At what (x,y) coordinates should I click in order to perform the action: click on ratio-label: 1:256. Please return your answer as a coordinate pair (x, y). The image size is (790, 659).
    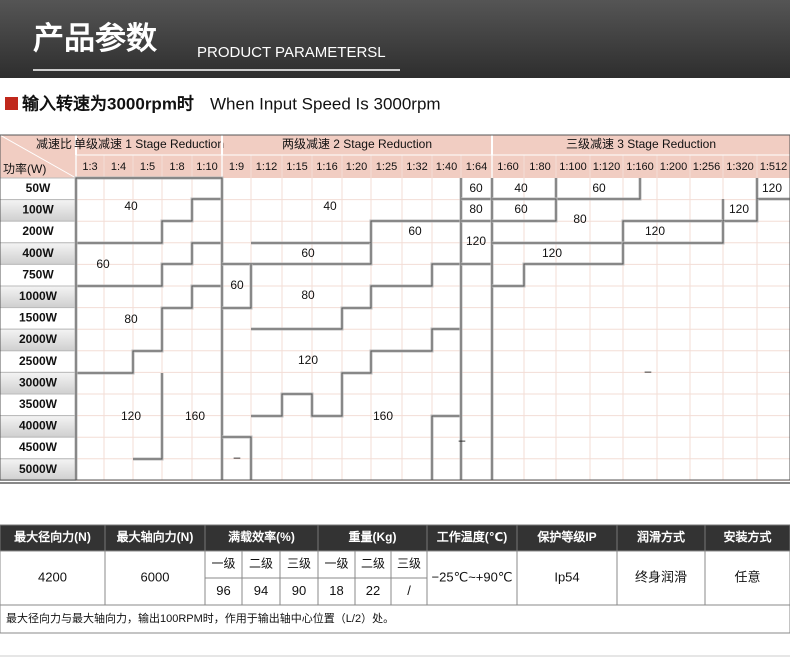
    Looking at the image, I should click on (707, 167).